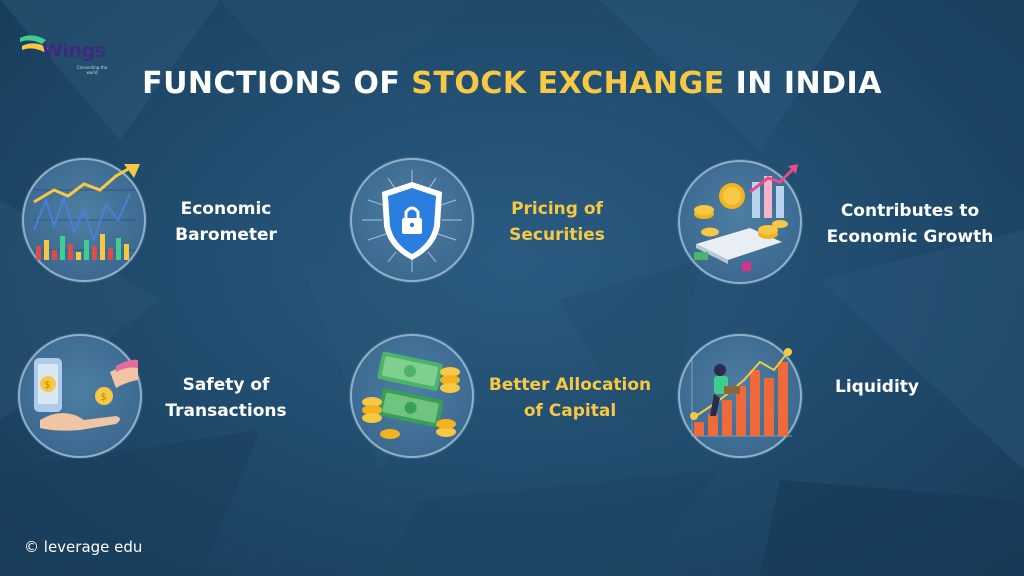  I want to click on function-line1: Better Allocation, so click(570, 385).